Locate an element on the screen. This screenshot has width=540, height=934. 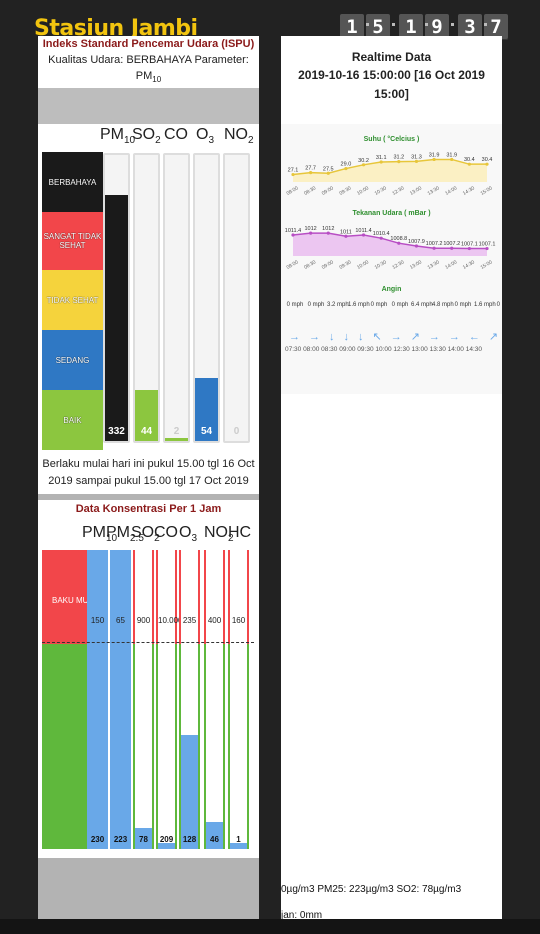
ispu-bar-value: 44 is located at coordinates (146, 431).